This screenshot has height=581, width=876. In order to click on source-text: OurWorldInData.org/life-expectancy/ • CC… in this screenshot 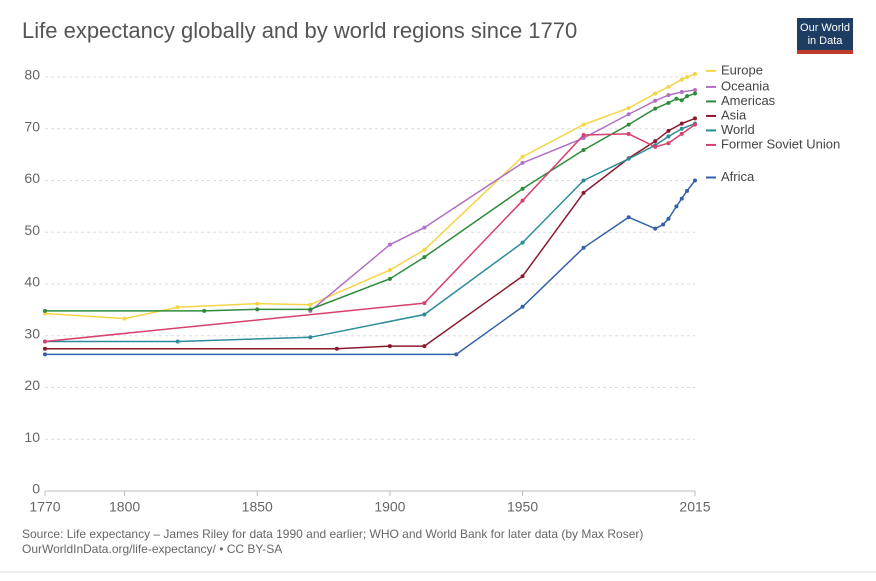, I will do `click(152, 549)`.